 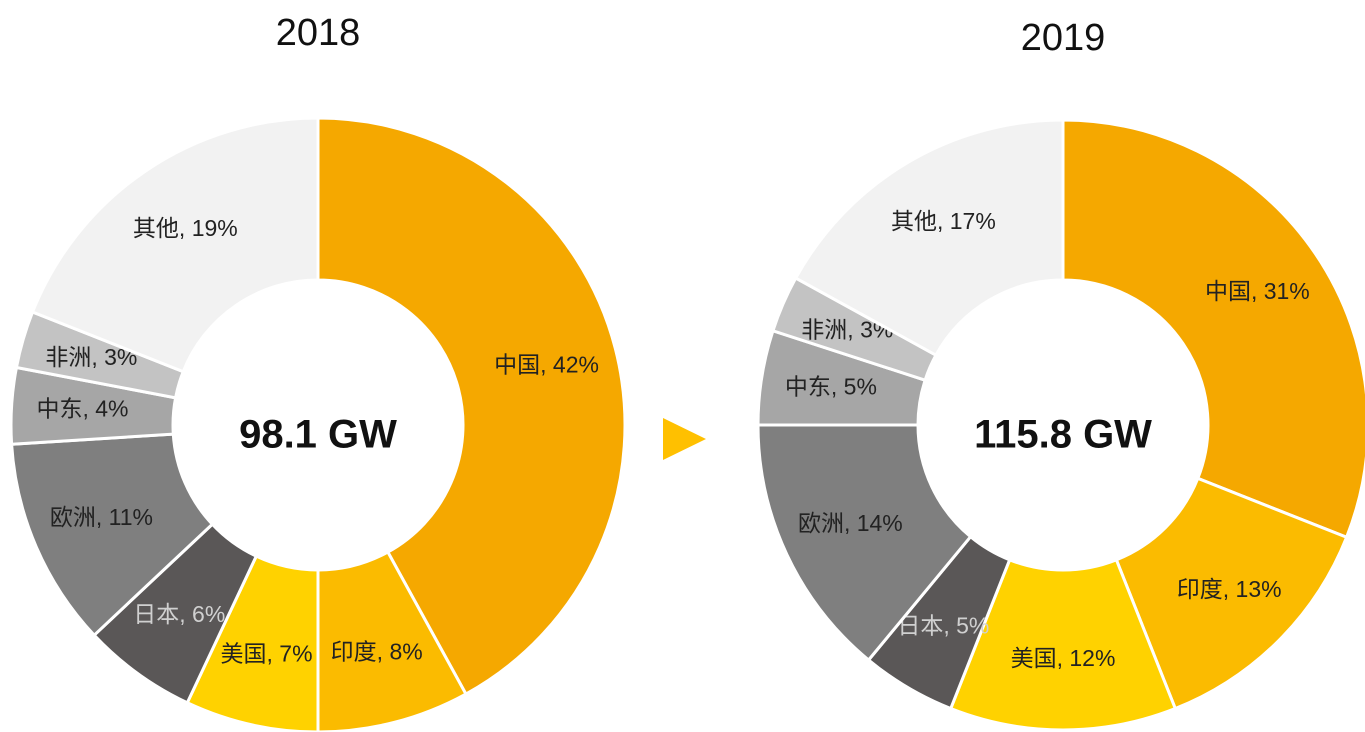 What do you see at coordinates (185, 228) in the screenshot?
I see `data-label: 其他, 19%` at bounding box center [185, 228].